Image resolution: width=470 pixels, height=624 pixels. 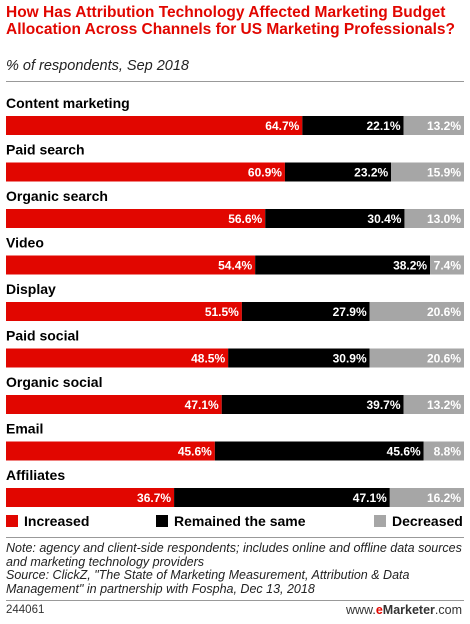 What do you see at coordinates (202, 405) in the screenshot?
I see `value-label-organic-social-increased: 47.1%` at bounding box center [202, 405].